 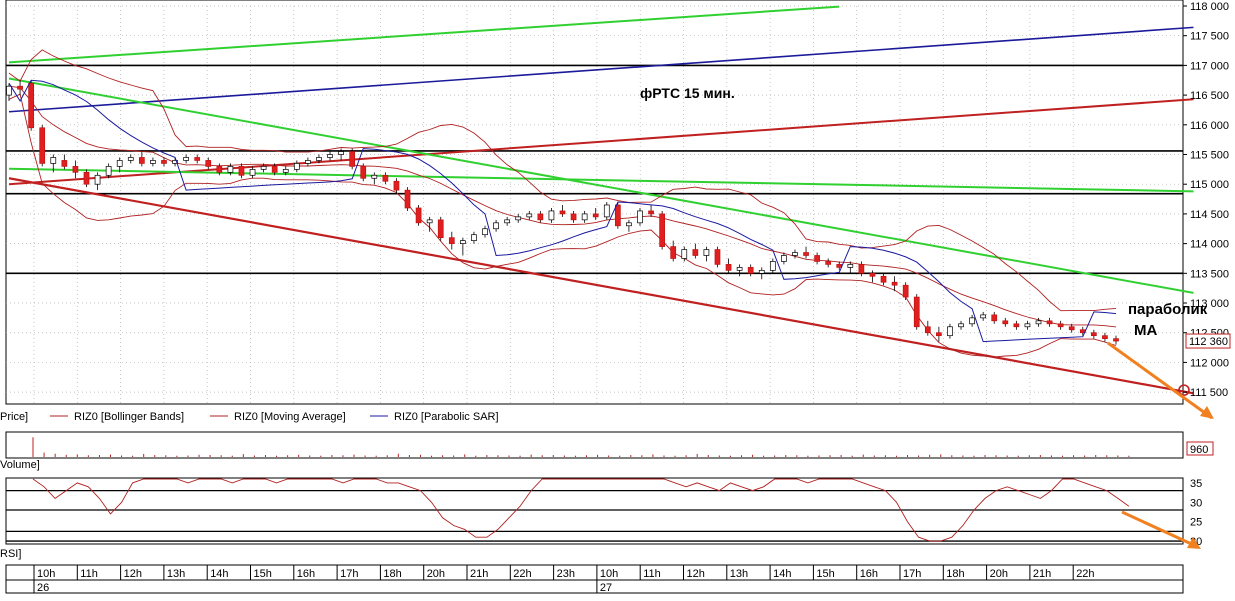 What do you see at coordinates (1196, 503) in the screenshot?
I see `rsi-tick-label: 30` at bounding box center [1196, 503].